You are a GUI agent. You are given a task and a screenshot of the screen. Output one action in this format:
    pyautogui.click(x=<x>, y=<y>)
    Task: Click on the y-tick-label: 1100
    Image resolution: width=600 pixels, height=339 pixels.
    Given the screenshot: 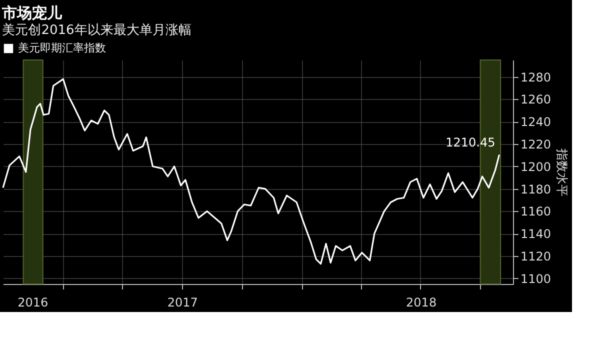 What is the action you would take?
    pyautogui.click(x=536, y=279)
    